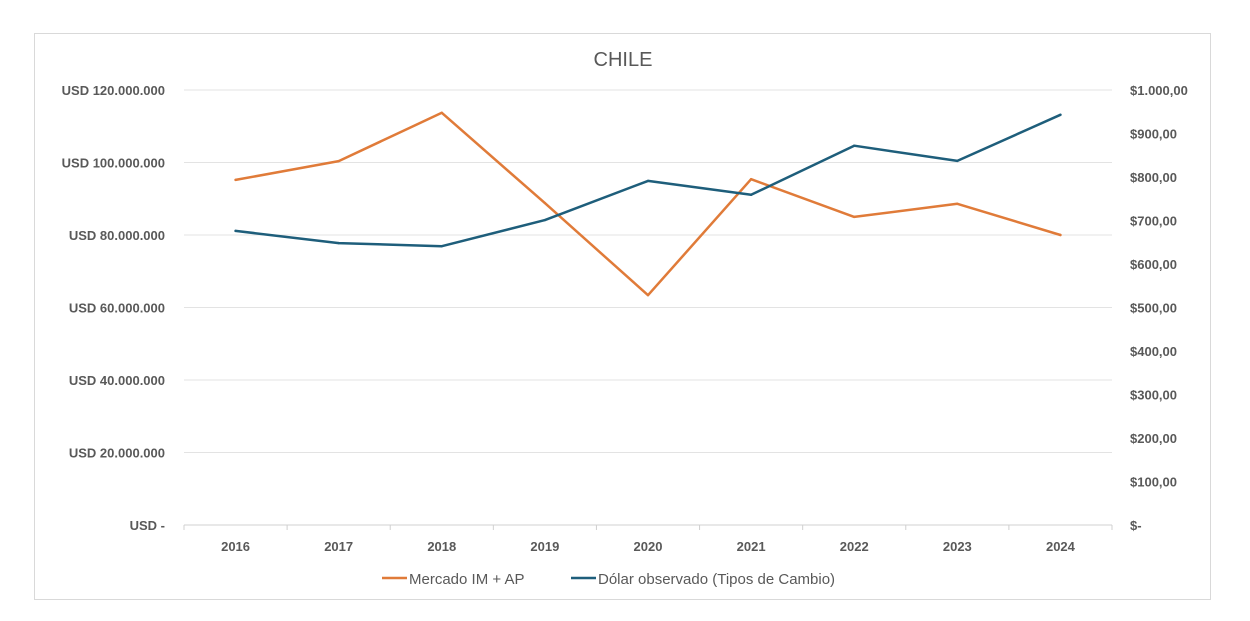 The image size is (1250, 621). I want to click on legend-label: Mercado IM + AP, so click(466, 579).